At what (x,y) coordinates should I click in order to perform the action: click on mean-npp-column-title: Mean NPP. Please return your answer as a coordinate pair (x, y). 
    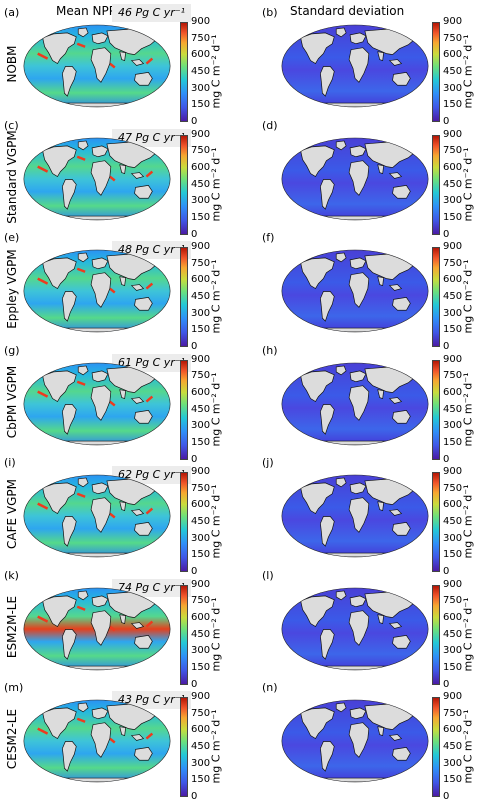
    Looking at the image, I should click on (86, 11).